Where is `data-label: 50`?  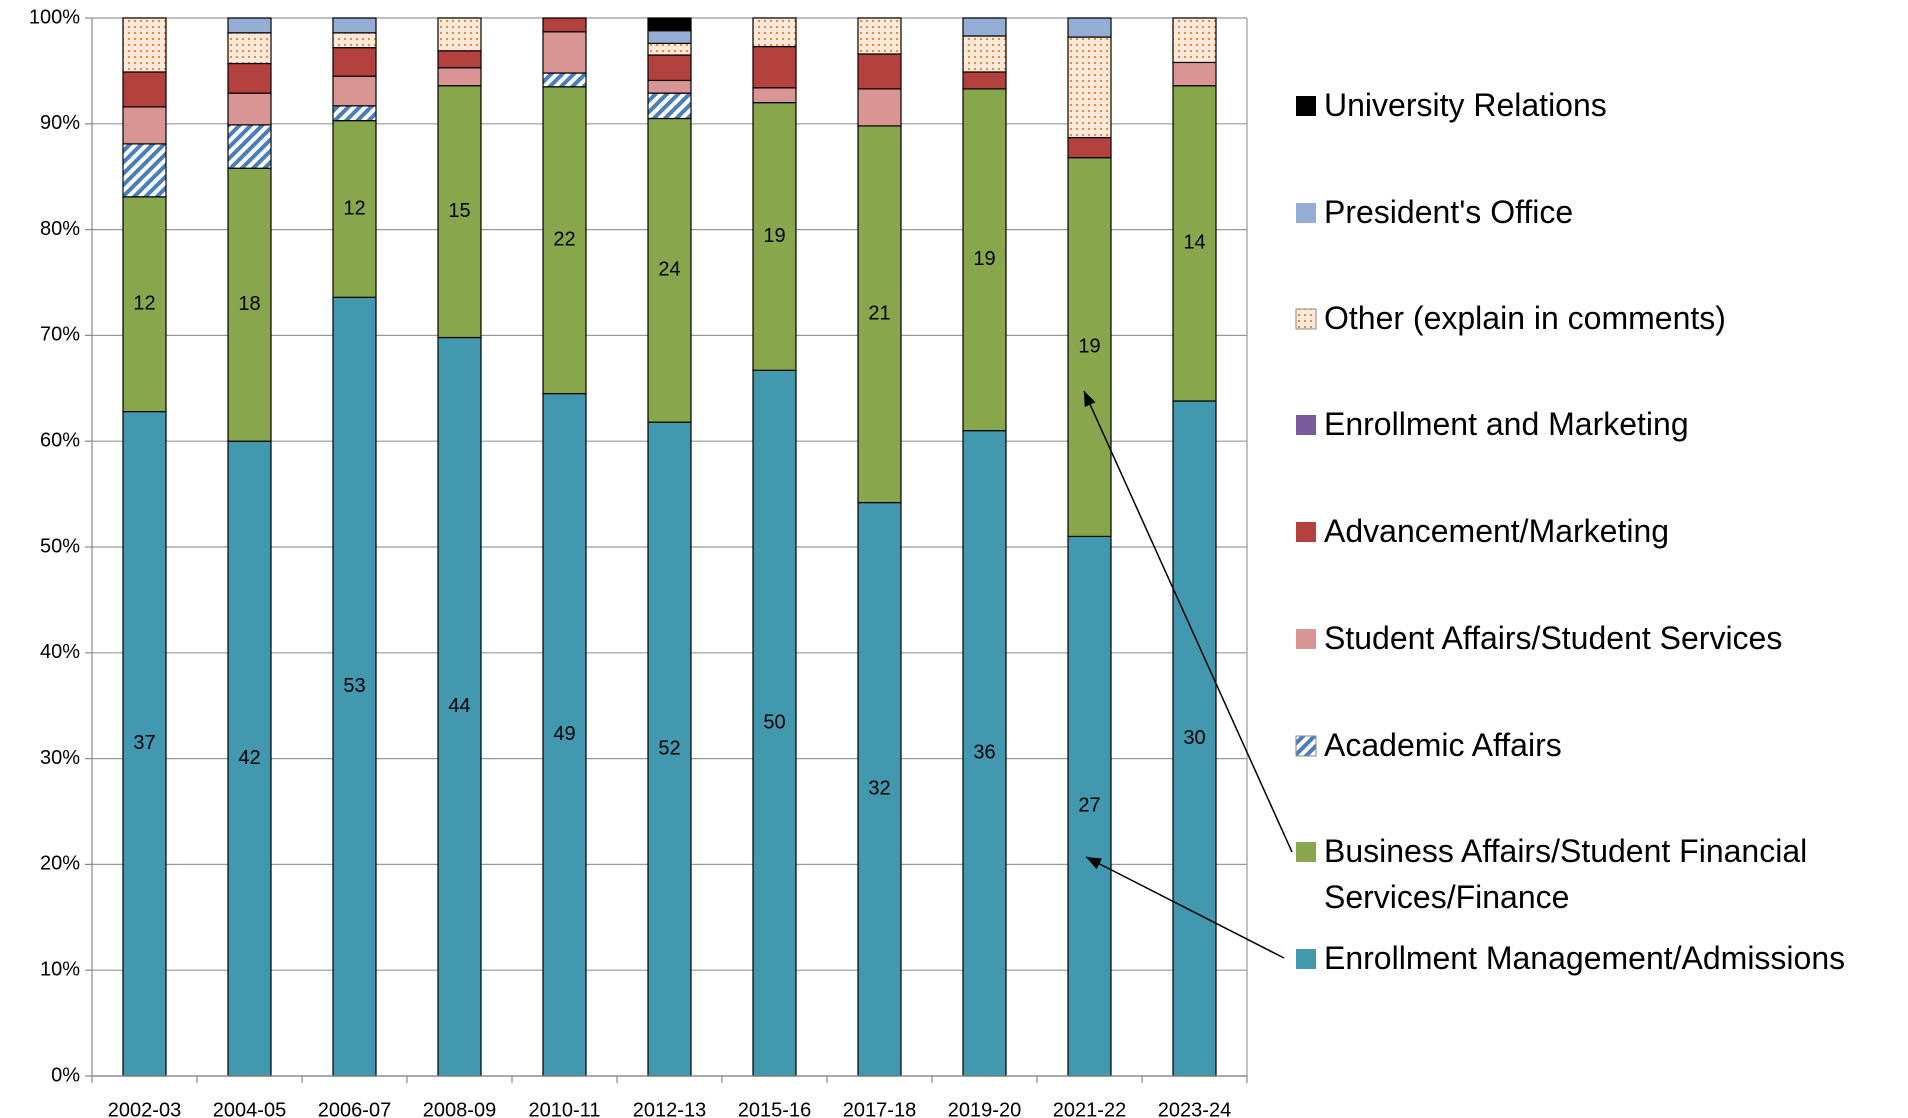
data-label: 50 is located at coordinates (774, 722).